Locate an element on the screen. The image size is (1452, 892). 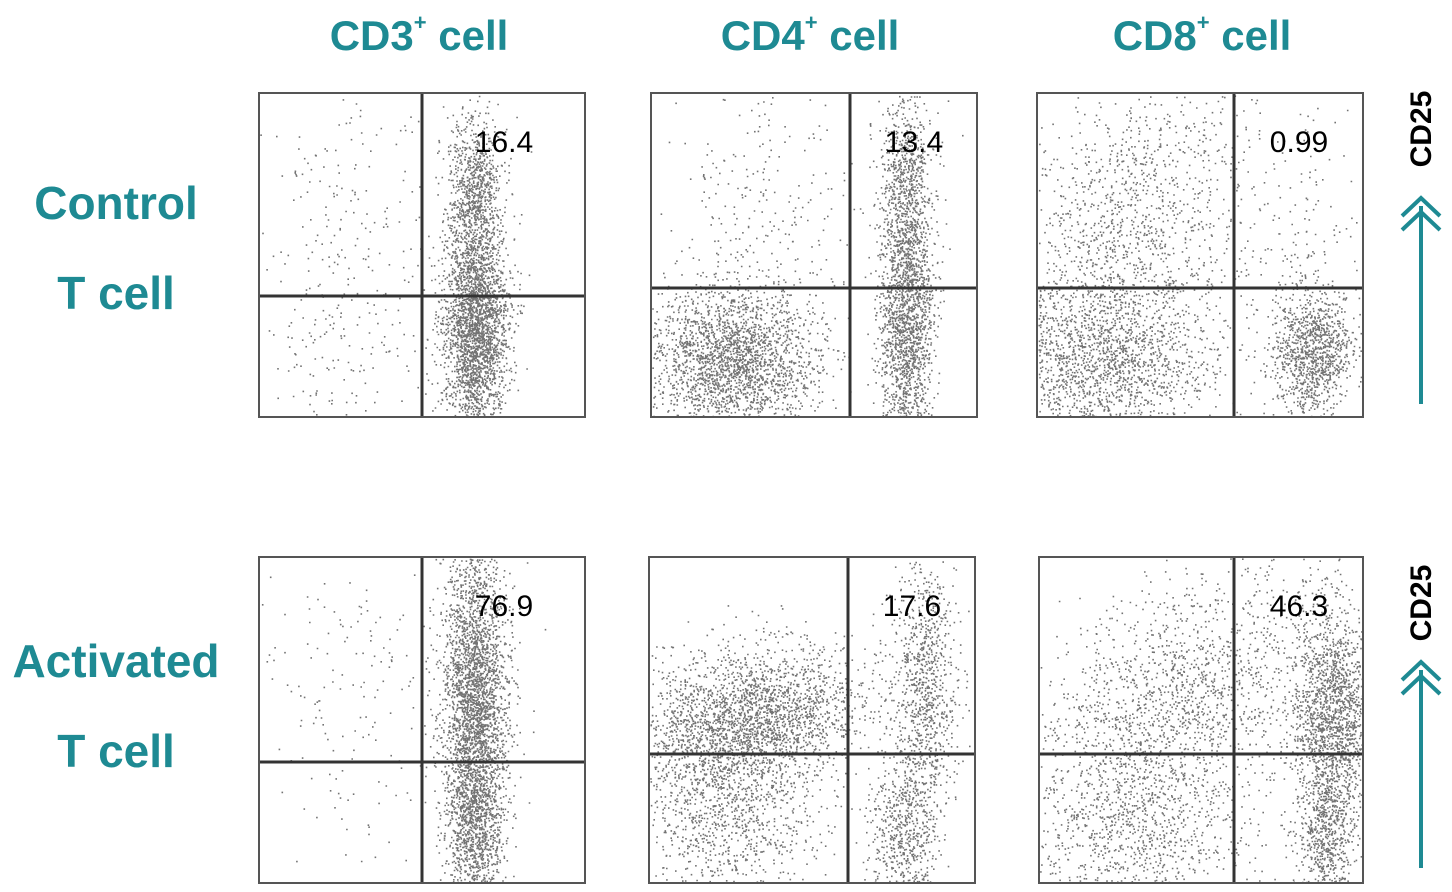
cd25-axis-activated: CD25 is located at coordinates (1421, 713).